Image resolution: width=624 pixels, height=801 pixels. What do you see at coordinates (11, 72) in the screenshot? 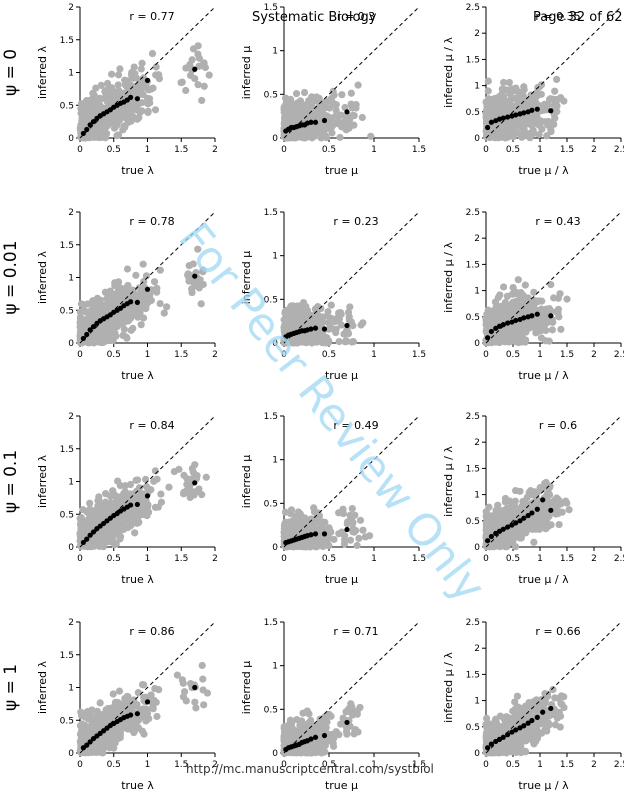
I see `row-label-0: ψ = 0` at bounding box center [11, 72].